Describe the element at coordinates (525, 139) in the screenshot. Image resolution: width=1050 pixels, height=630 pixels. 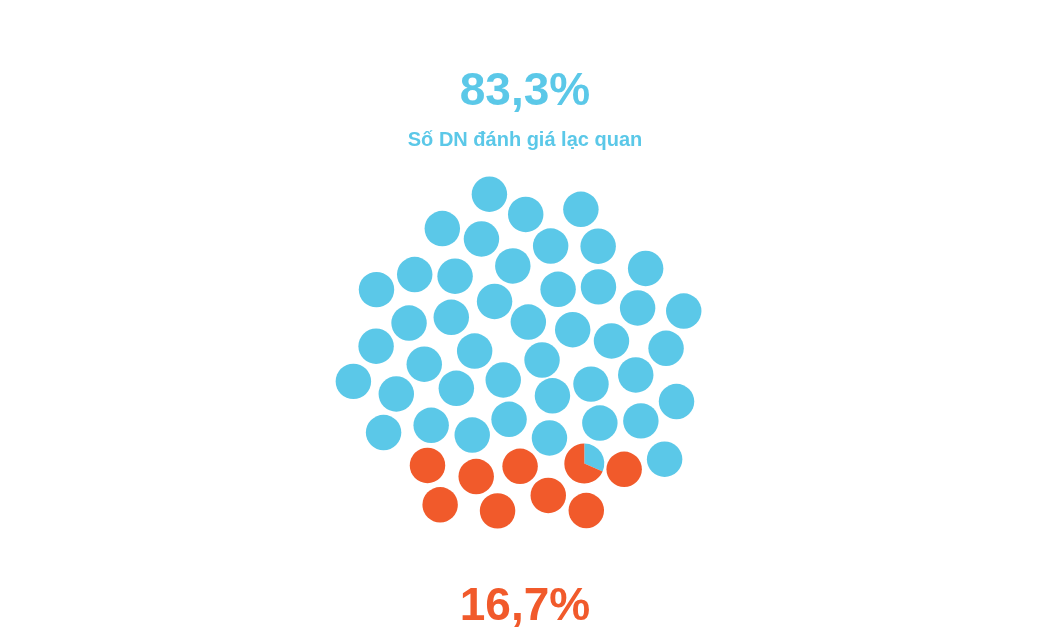
I see `category-label: Số DN đánh giá lạc quan` at that location.